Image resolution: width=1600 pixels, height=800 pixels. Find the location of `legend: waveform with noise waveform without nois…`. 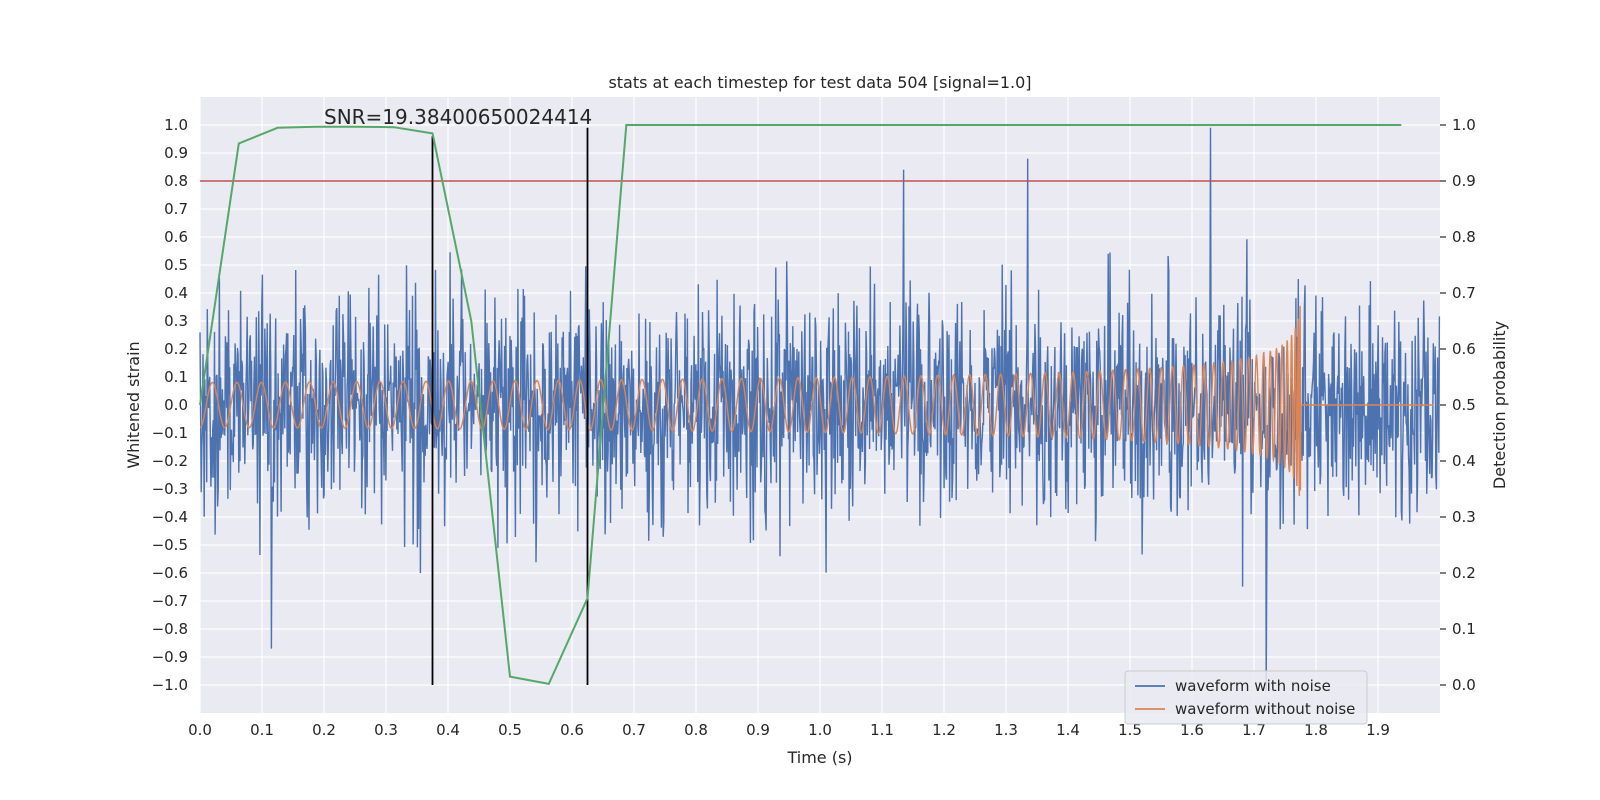

legend: waveform with noise waveform without nois… is located at coordinates (1246, 697).